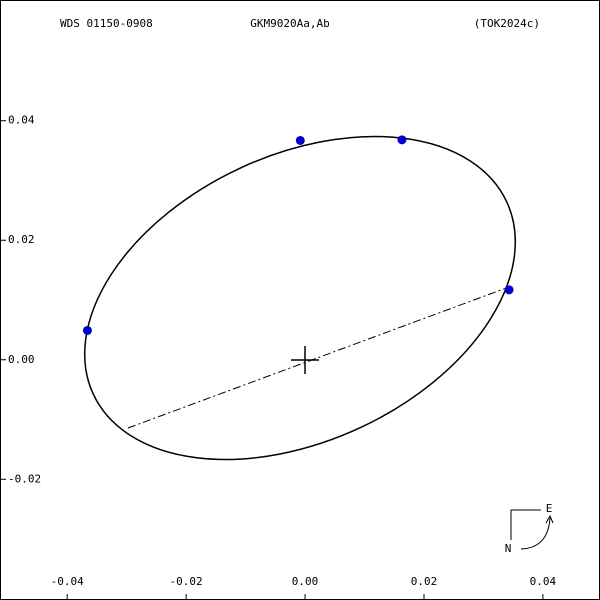  What do you see at coordinates (186, 581) in the screenshot?
I see `x-tick-label: -0.02` at bounding box center [186, 581].